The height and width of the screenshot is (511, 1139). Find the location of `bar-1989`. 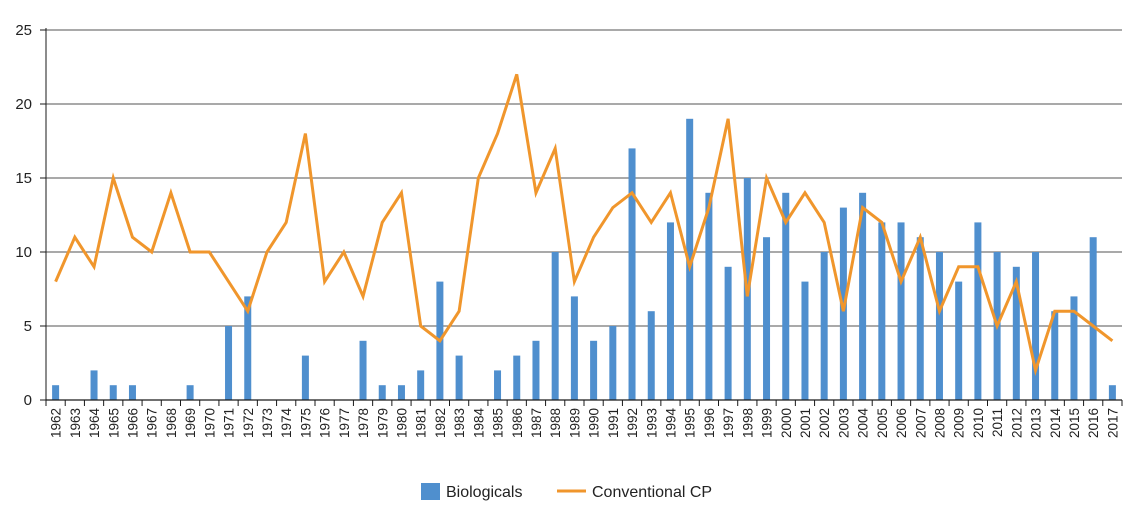

bar-1989 is located at coordinates (574, 348).